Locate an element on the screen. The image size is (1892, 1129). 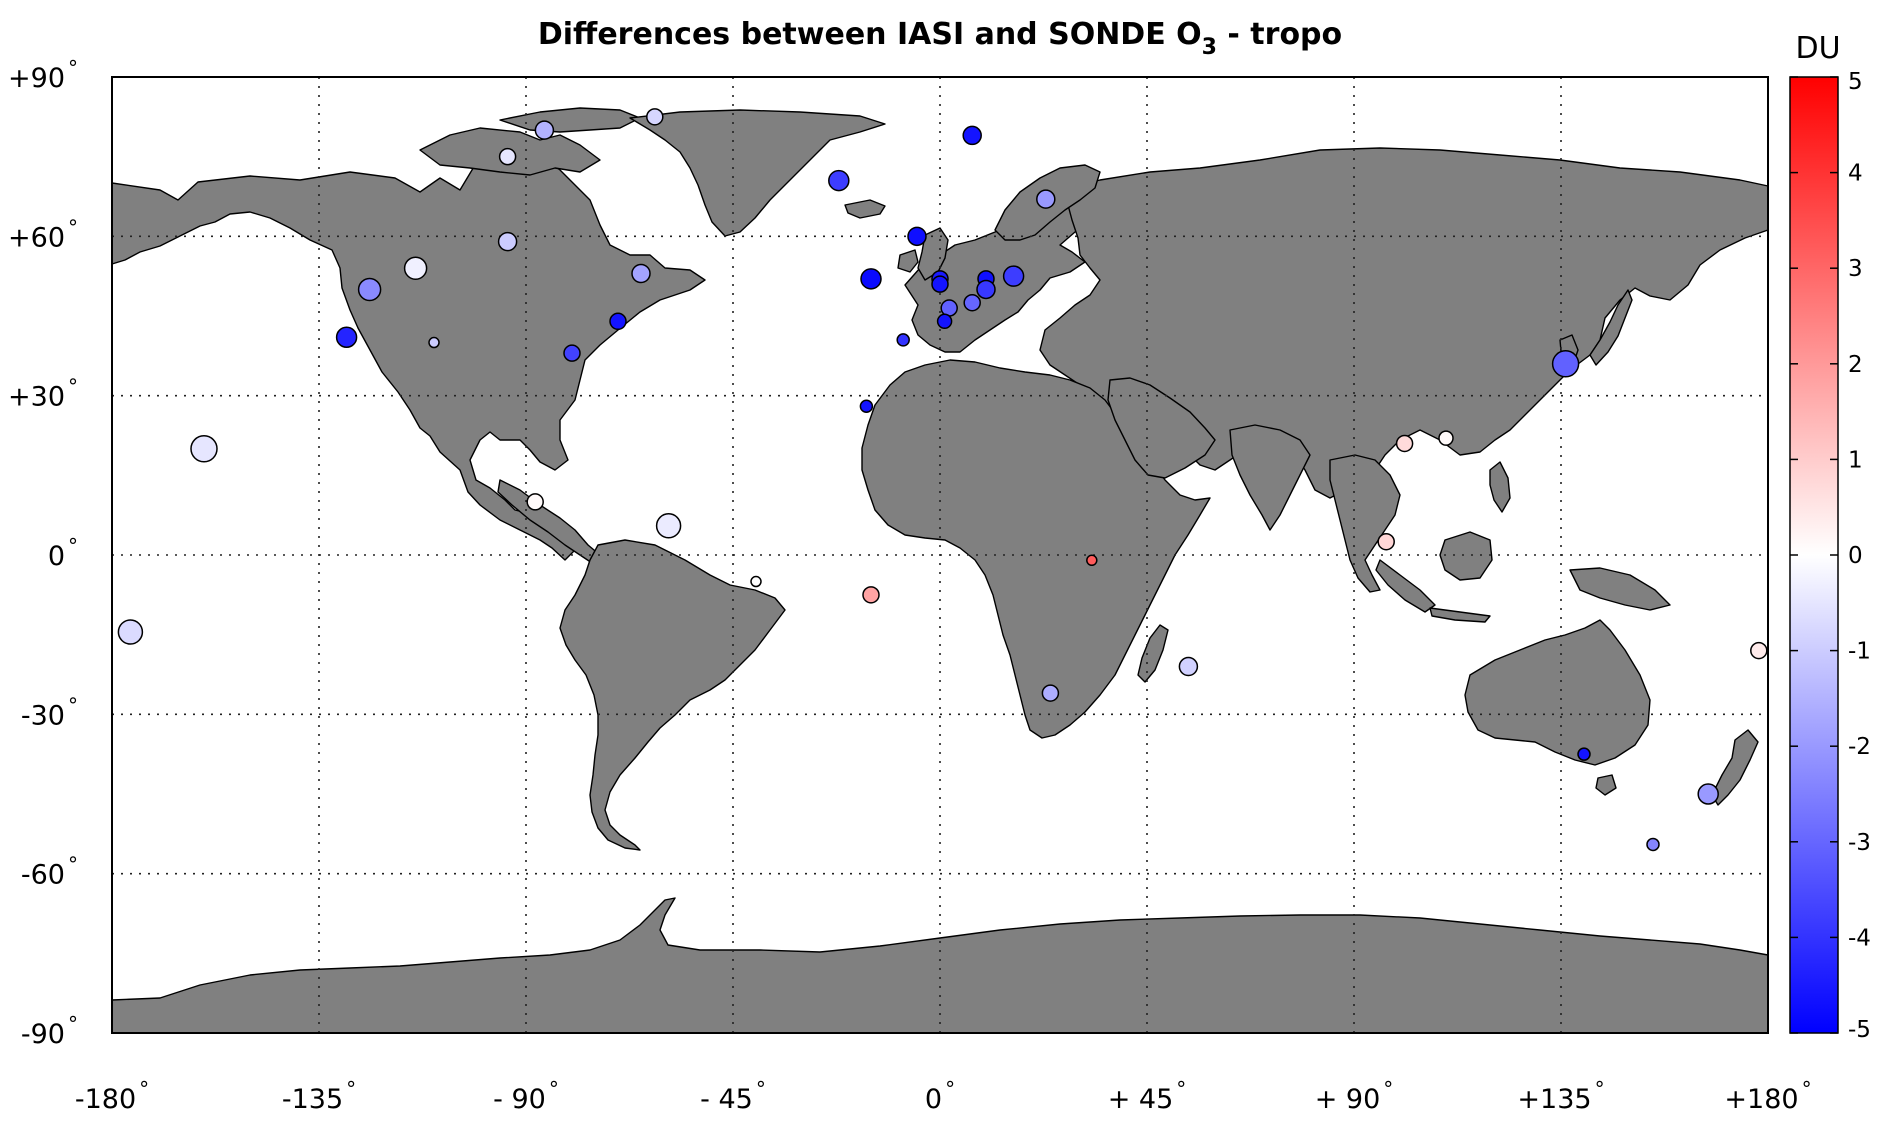
land-sumatra is located at coordinates (1405, 586).